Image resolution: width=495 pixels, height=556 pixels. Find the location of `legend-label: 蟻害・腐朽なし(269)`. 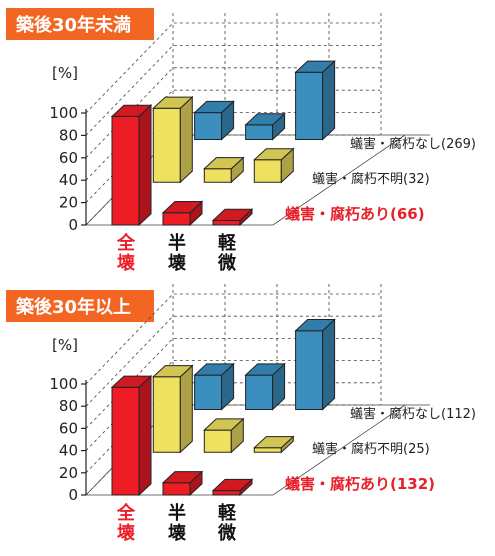

legend-label: 蟻害・腐朽なし(269) is located at coordinates (413, 144).